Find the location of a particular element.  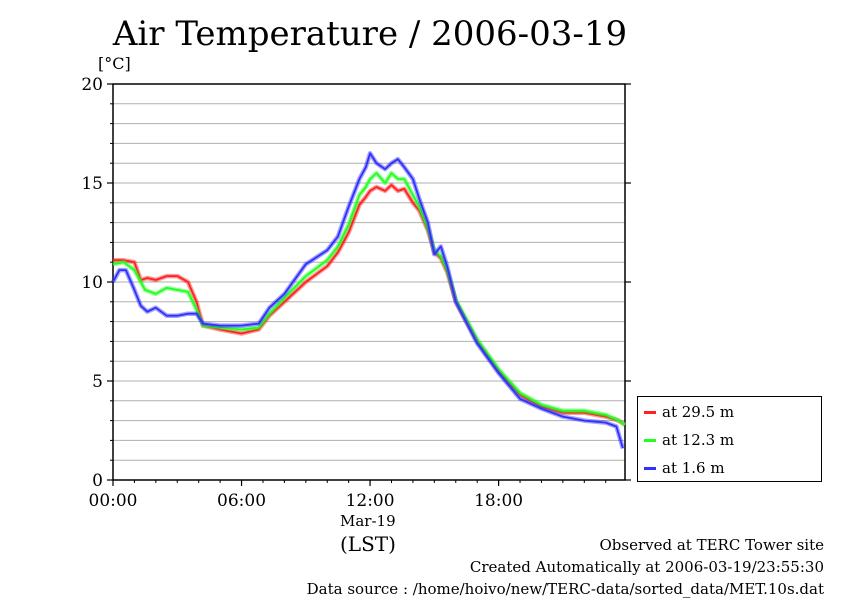

legend-label: at 1.6 m is located at coordinates (693, 468).